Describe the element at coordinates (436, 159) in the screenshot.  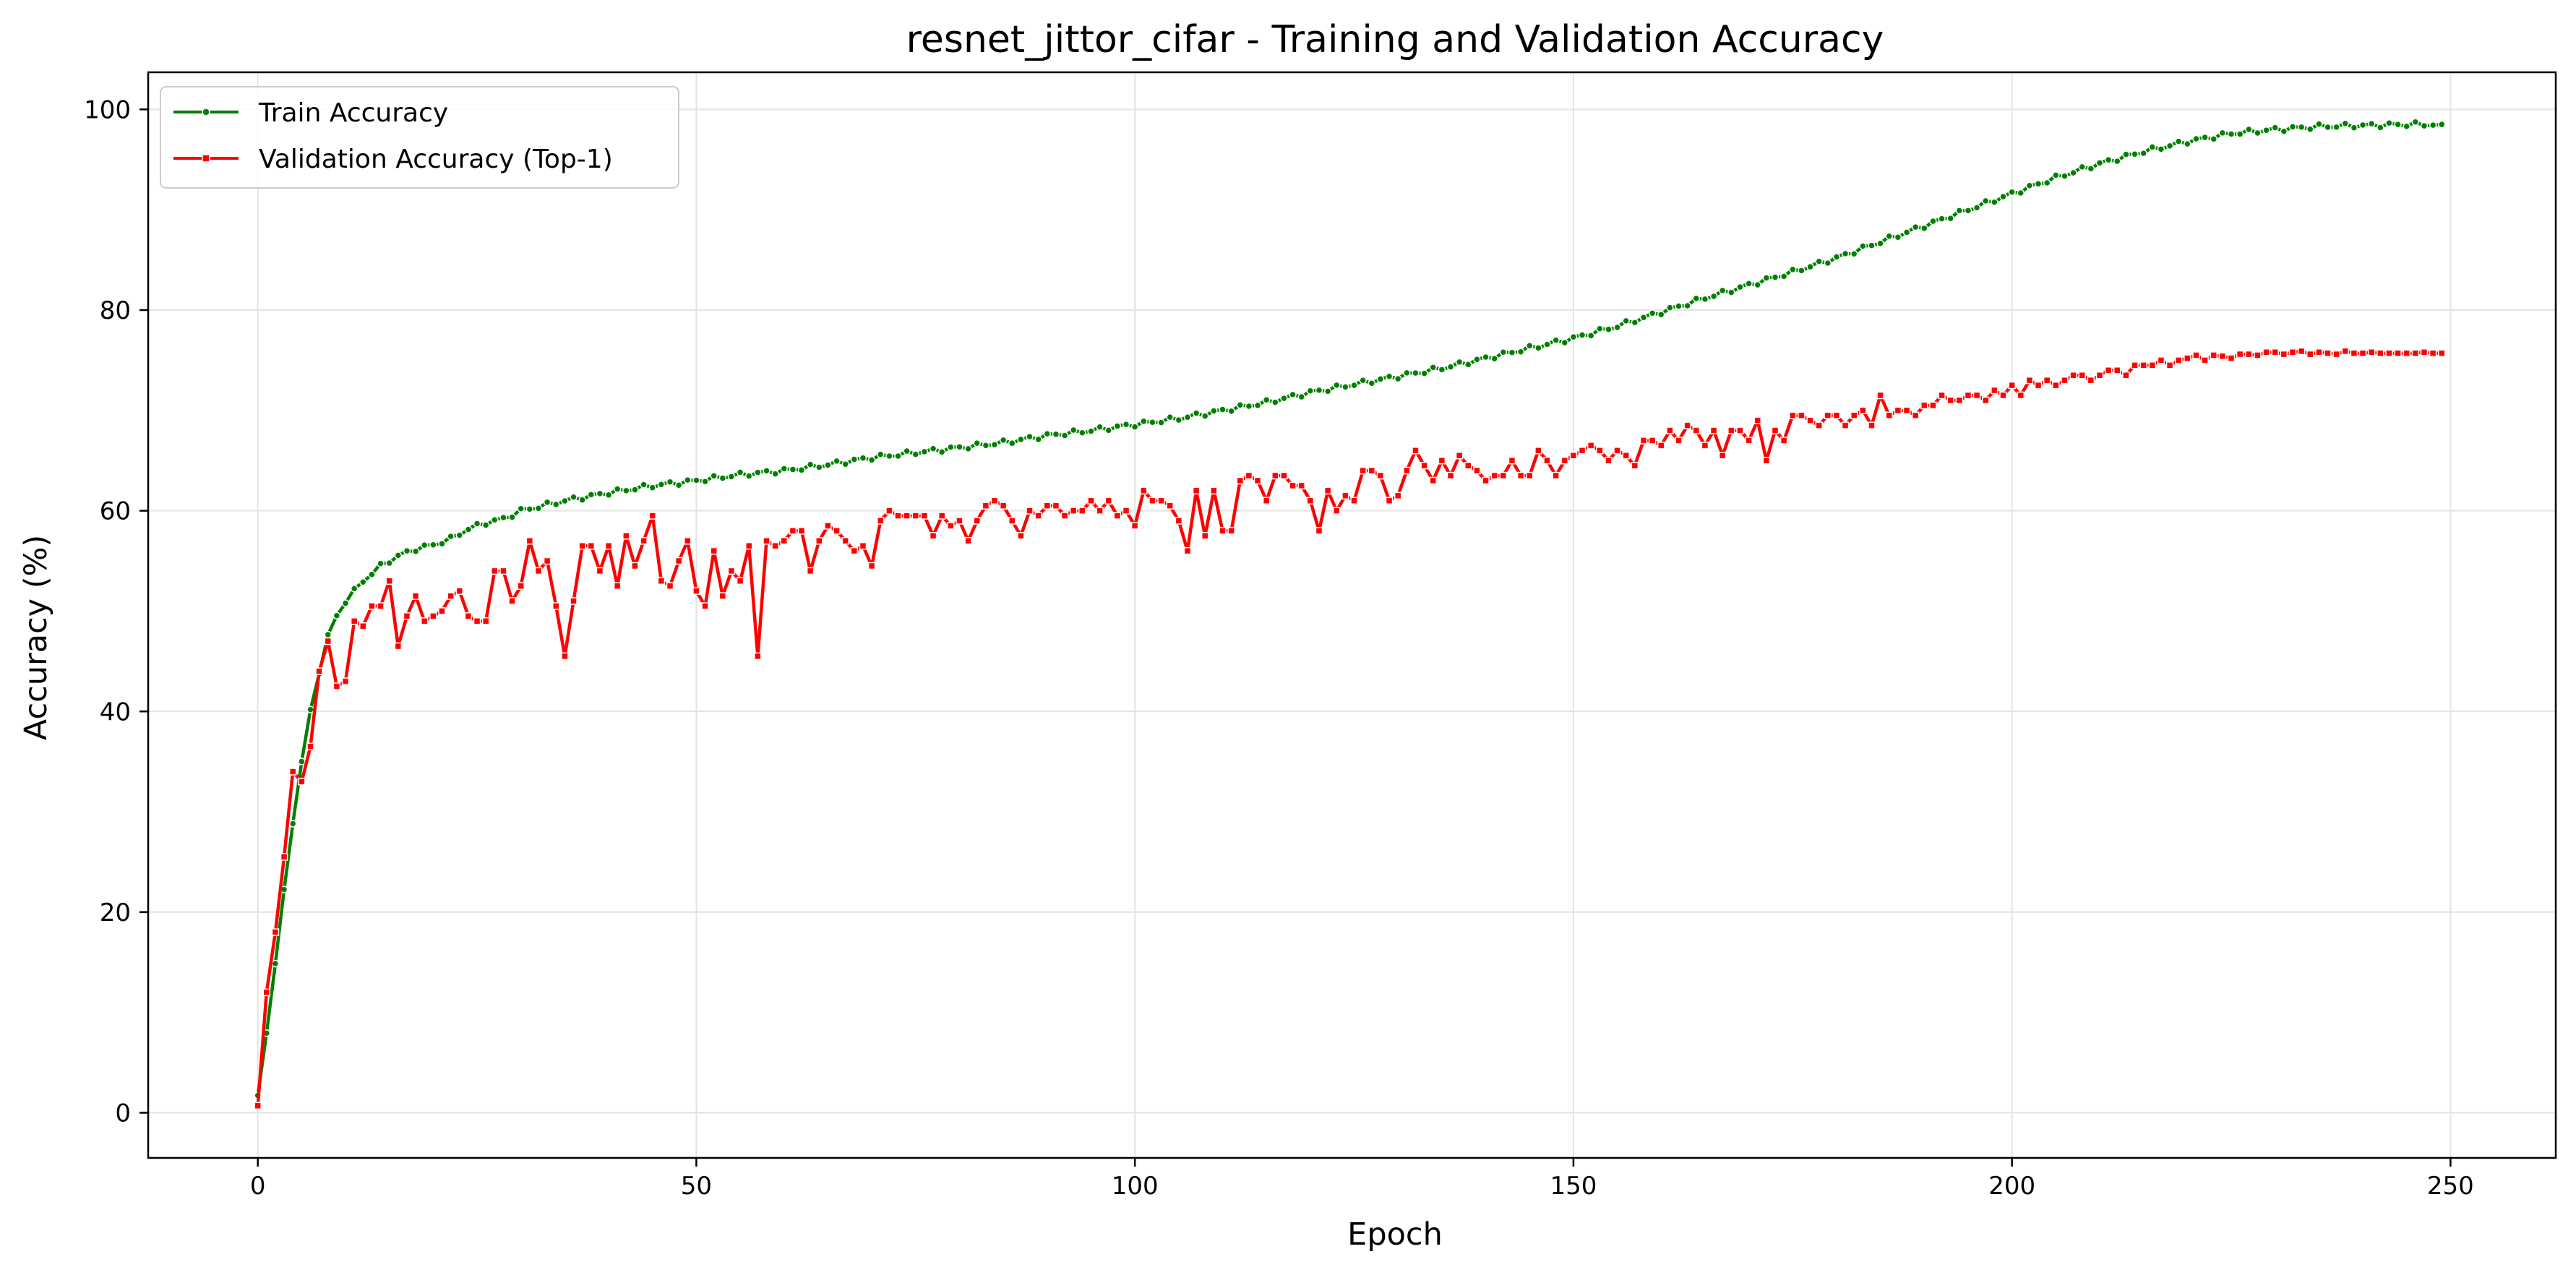
I see `legend-label-validation: Validation Accuracy (Top-1)` at that location.